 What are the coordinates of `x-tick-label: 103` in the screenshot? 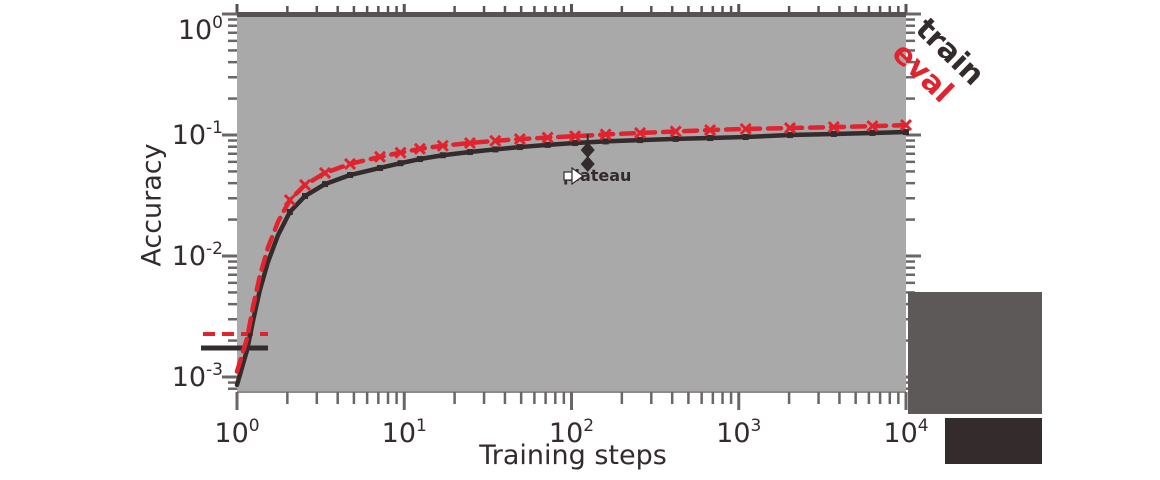 It's located at (738, 432).